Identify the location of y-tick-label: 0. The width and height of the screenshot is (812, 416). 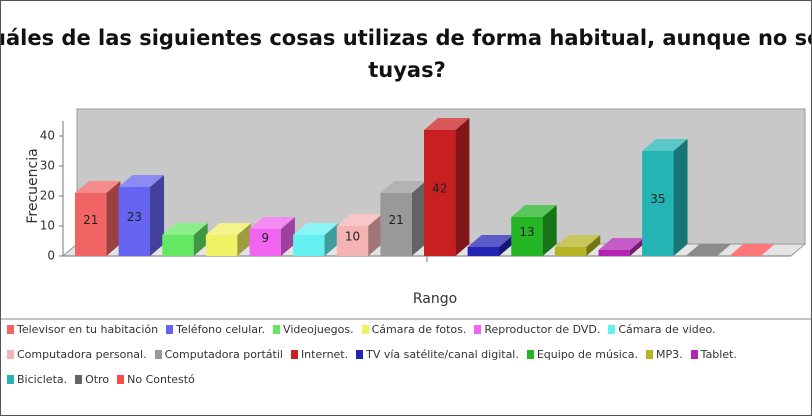
(51, 256).